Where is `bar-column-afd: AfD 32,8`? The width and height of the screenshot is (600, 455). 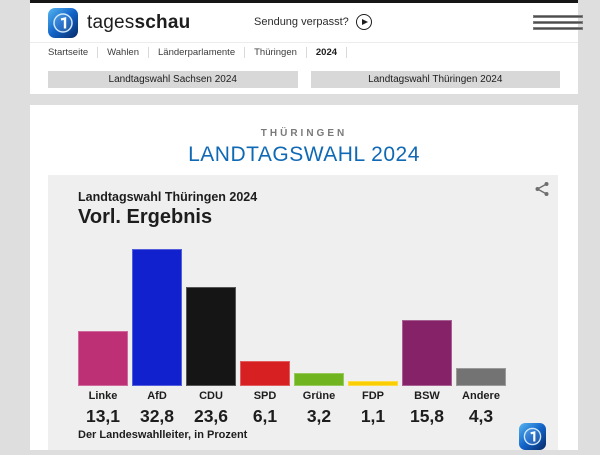 bar-column-afd: AfD 32,8 is located at coordinates (157, 338).